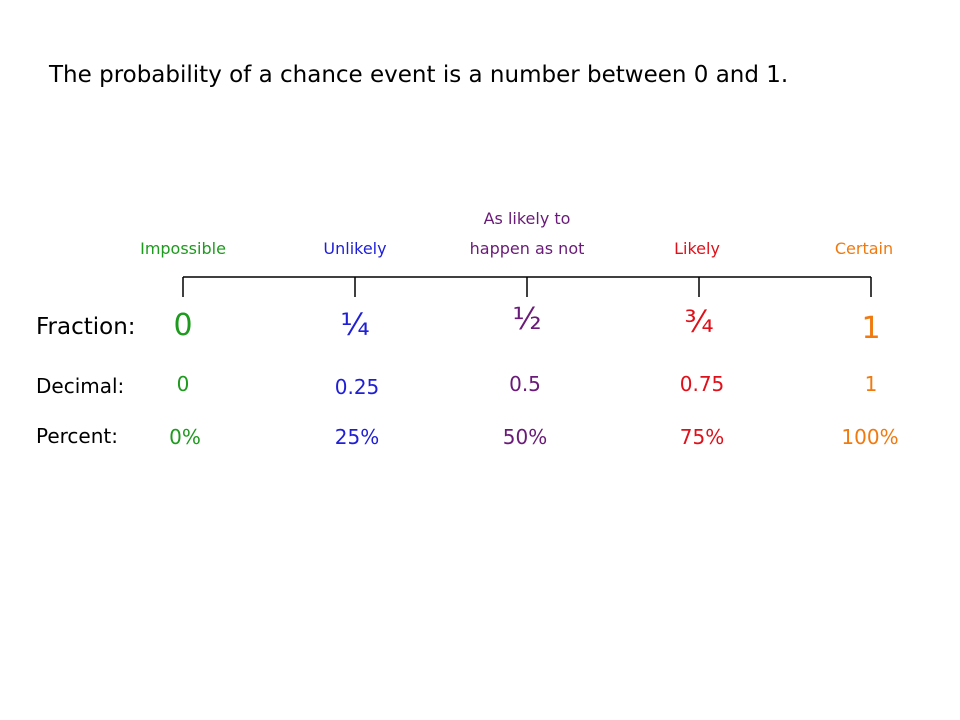 This screenshot has height=720, width=960. I want to click on fraction-row-label: Fraction:, so click(86, 327).